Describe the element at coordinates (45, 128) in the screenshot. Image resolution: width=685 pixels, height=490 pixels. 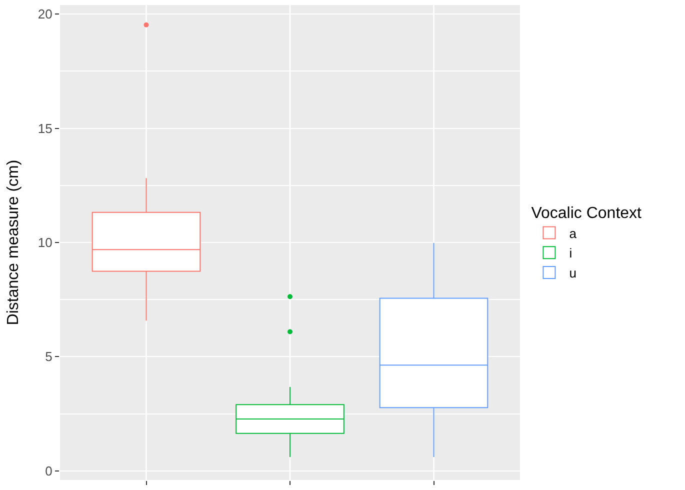
I see `y-tick-label: 15` at that location.